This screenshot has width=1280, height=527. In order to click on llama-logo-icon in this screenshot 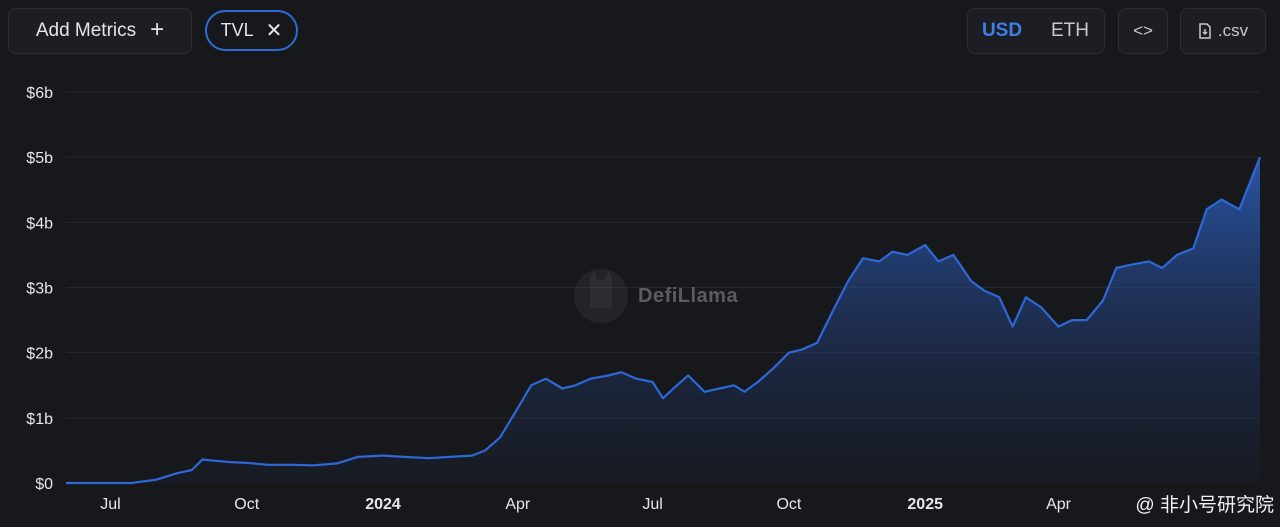, I will do `click(601, 296)`.